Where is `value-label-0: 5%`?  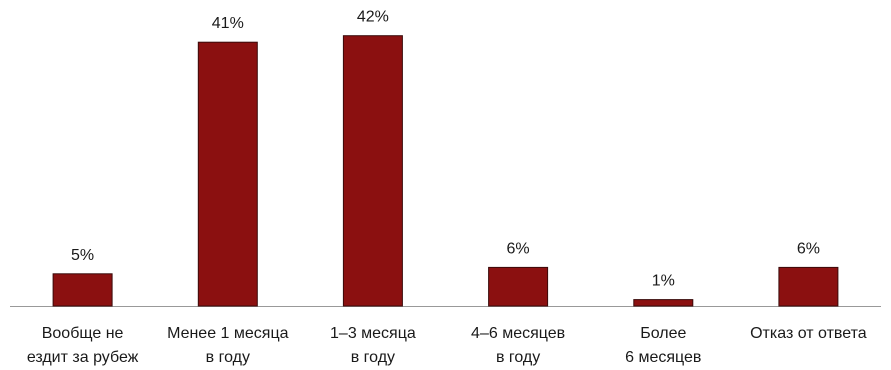 value-label-0: 5% is located at coordinates (82, 255).